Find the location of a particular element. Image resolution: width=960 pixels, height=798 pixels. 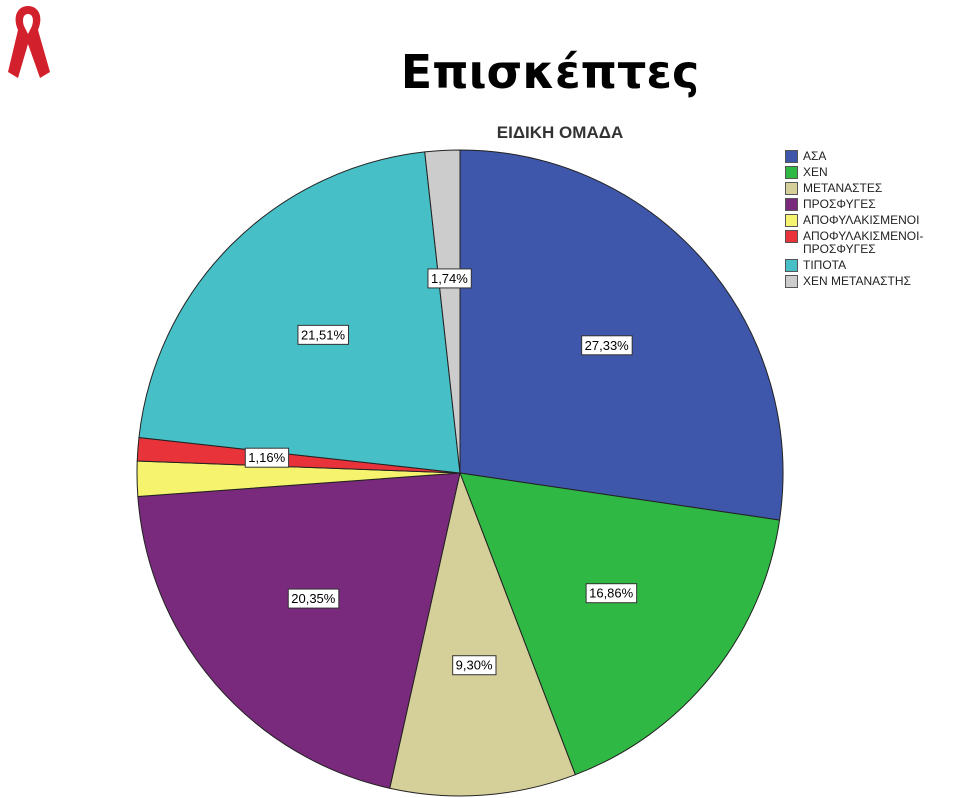

value-label: 1,74% is located at coordinates (449, 278).